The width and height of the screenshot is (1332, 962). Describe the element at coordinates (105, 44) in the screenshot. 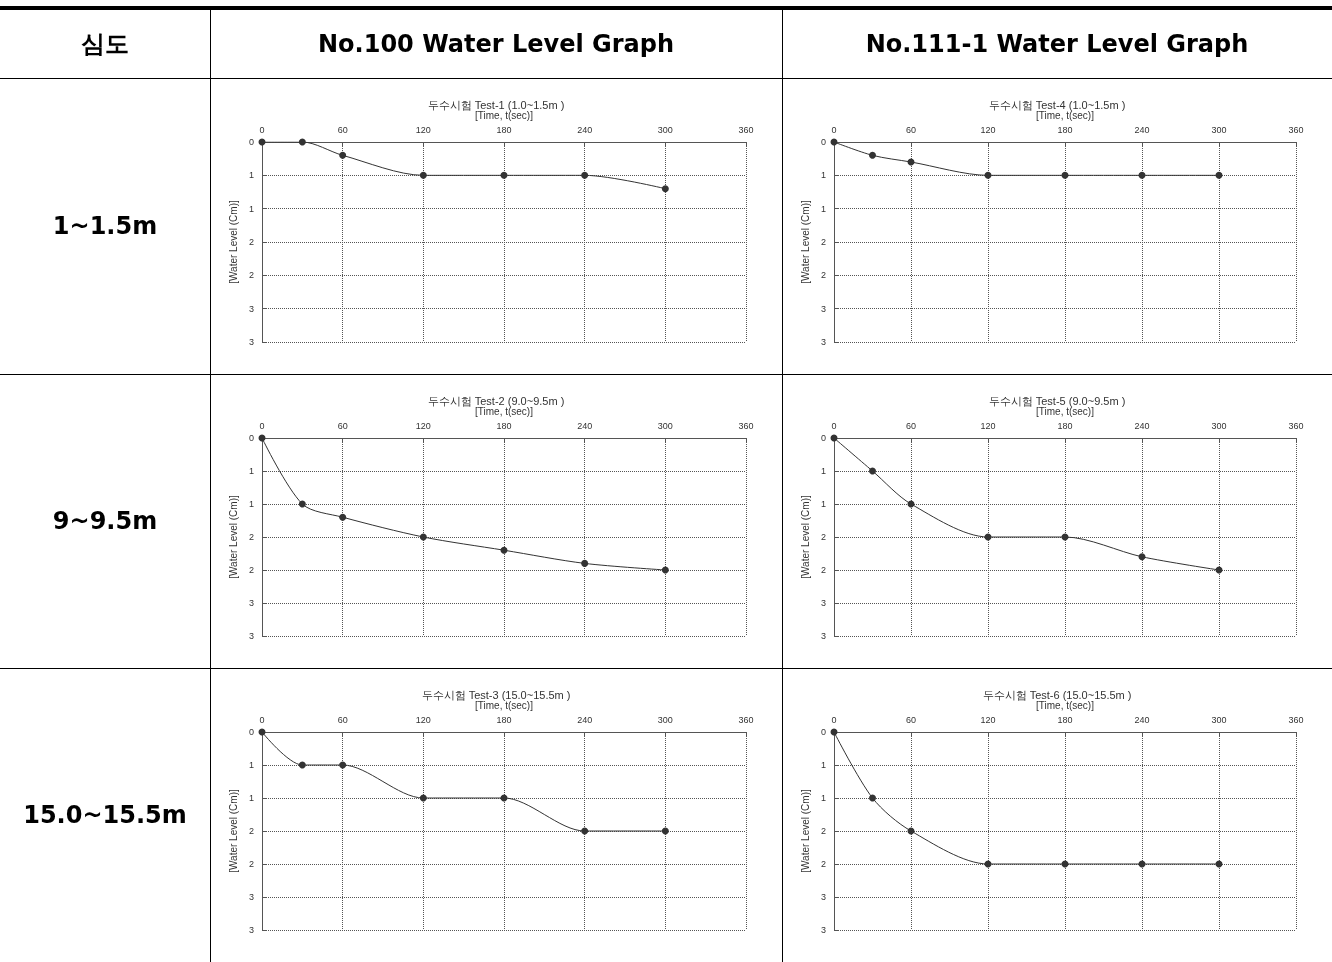

I see `text: 심도` at that location.